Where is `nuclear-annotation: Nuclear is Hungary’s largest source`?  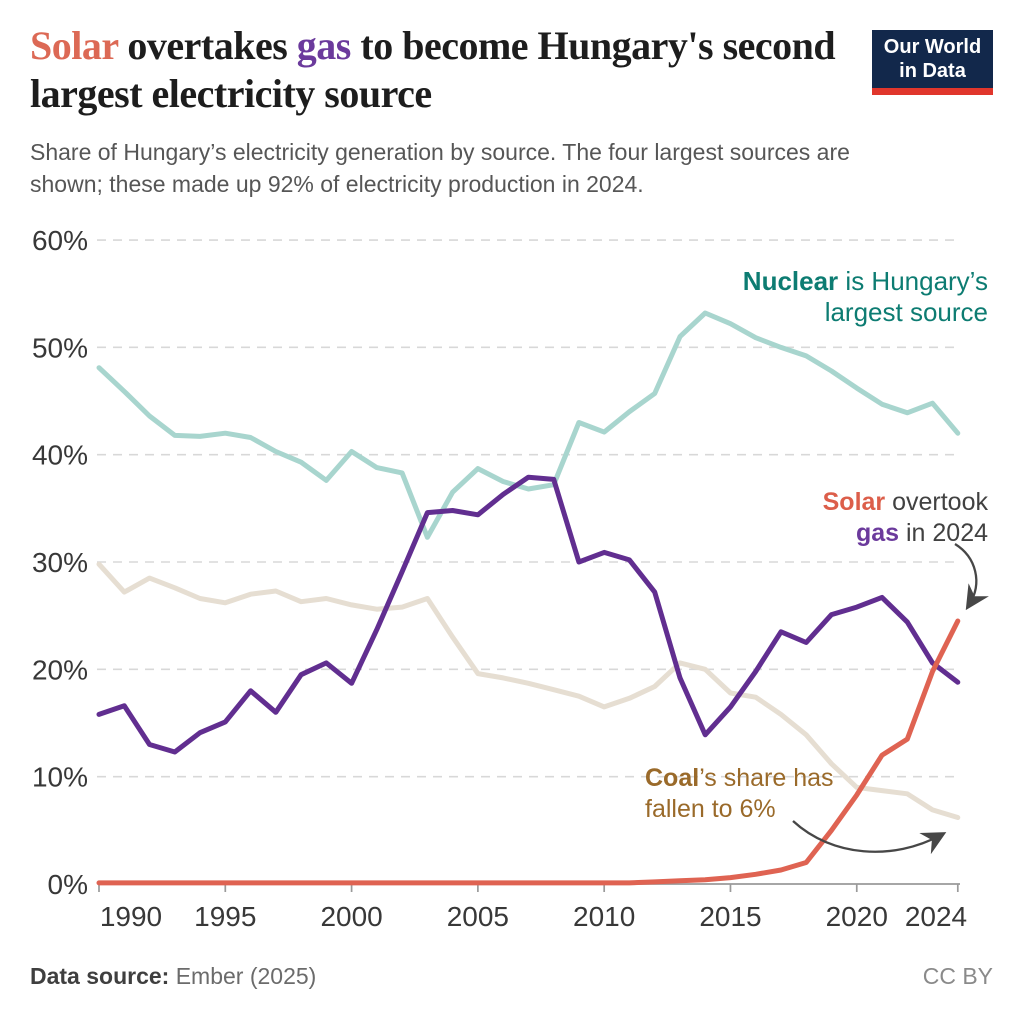
nuclear-annotation: Nuclear is Hungary’s largest source is located at coordinates (865, 297).